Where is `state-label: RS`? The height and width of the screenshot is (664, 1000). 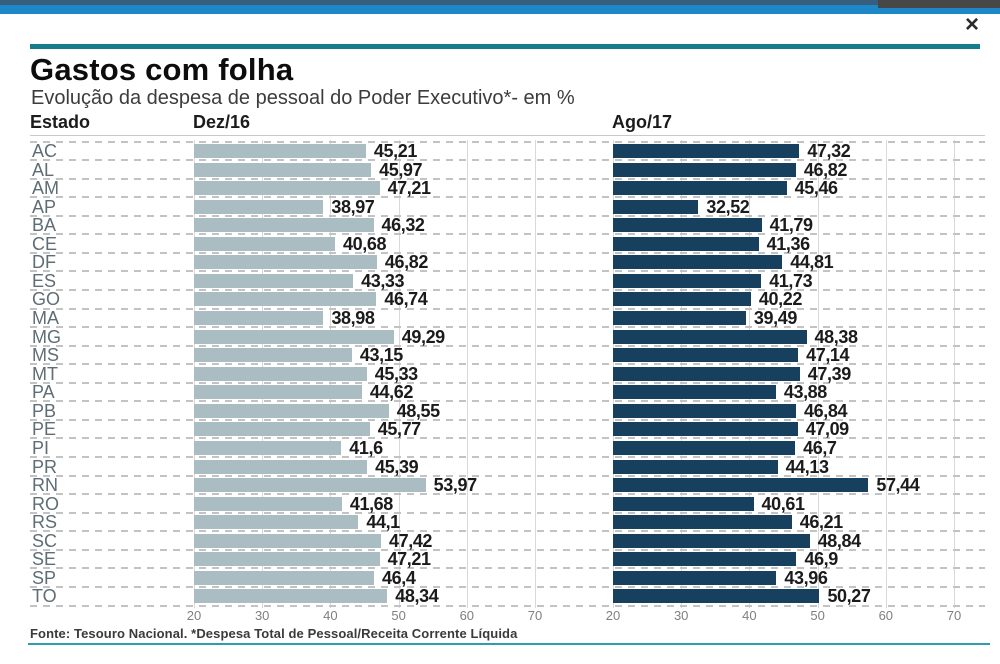
state-label: RS is located at coordinates (45, 522).